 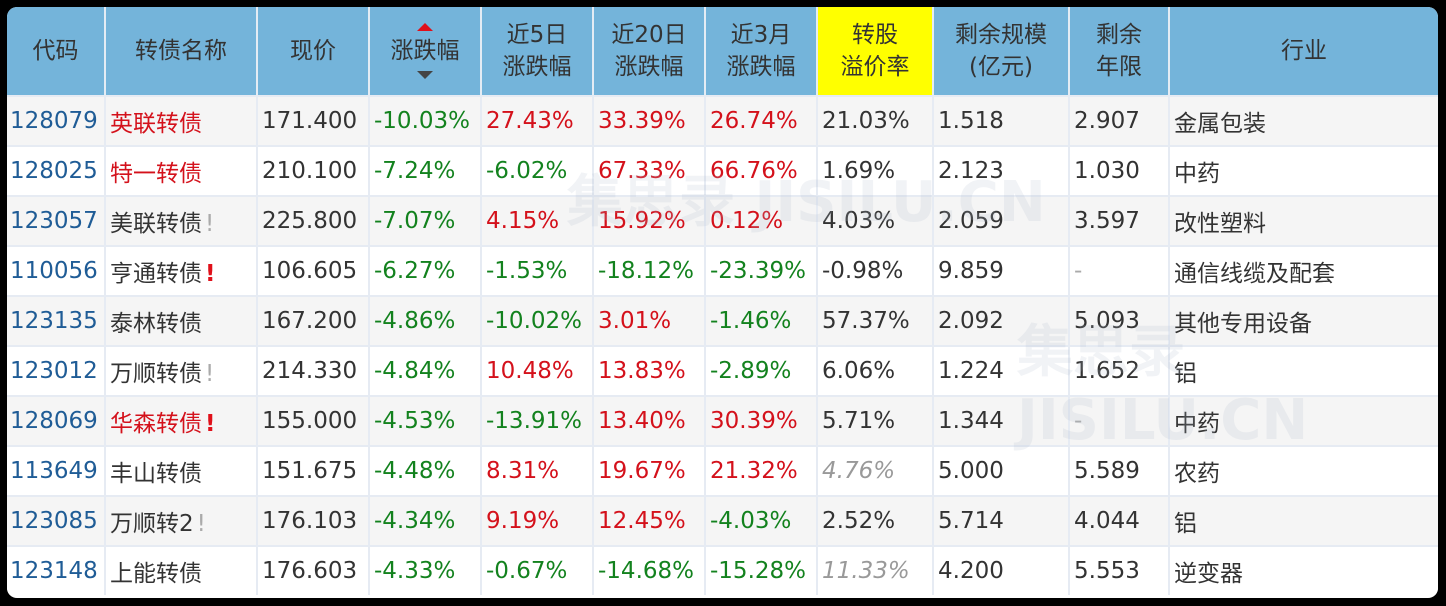 What do you see at coordinates (875, 51) in the screenshot?
I see `header-premium: 转股 溢价率` at bounding box center [875, 51].